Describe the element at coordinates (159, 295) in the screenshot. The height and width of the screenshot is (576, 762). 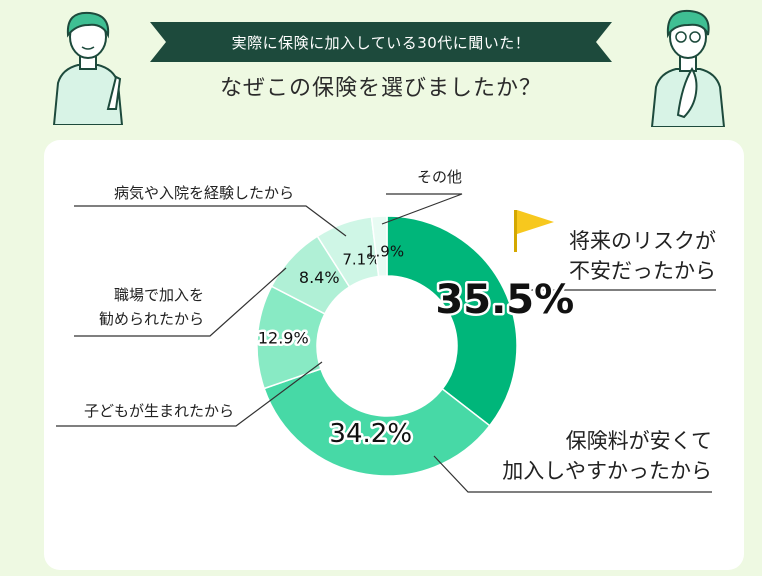
I see `category-label: 職場で加入を` at that location.